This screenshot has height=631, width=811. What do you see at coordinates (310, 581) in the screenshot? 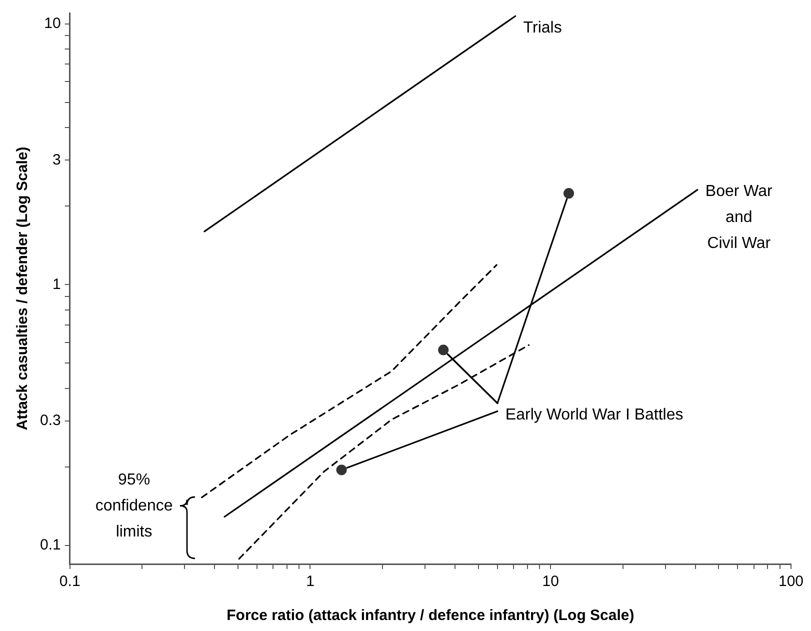
I see `x-tick-label: 1` at bounding box center [310, 581].